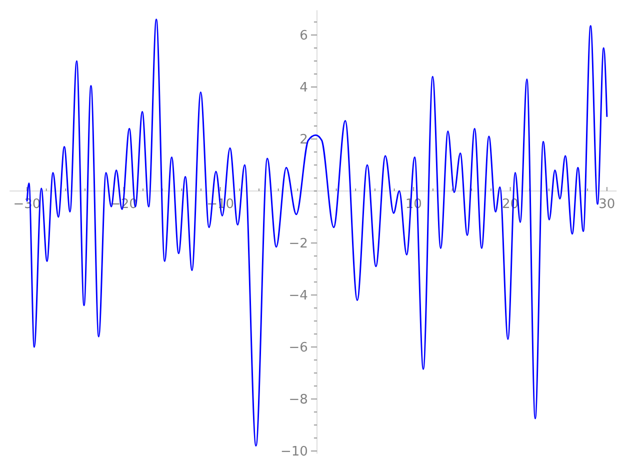 The height and width of the screenshot is (469, 627). What do you see at coordinates (294, 452) in the screenshot?
I see `y-tick-label: −10` at bounding box center [294, 452].